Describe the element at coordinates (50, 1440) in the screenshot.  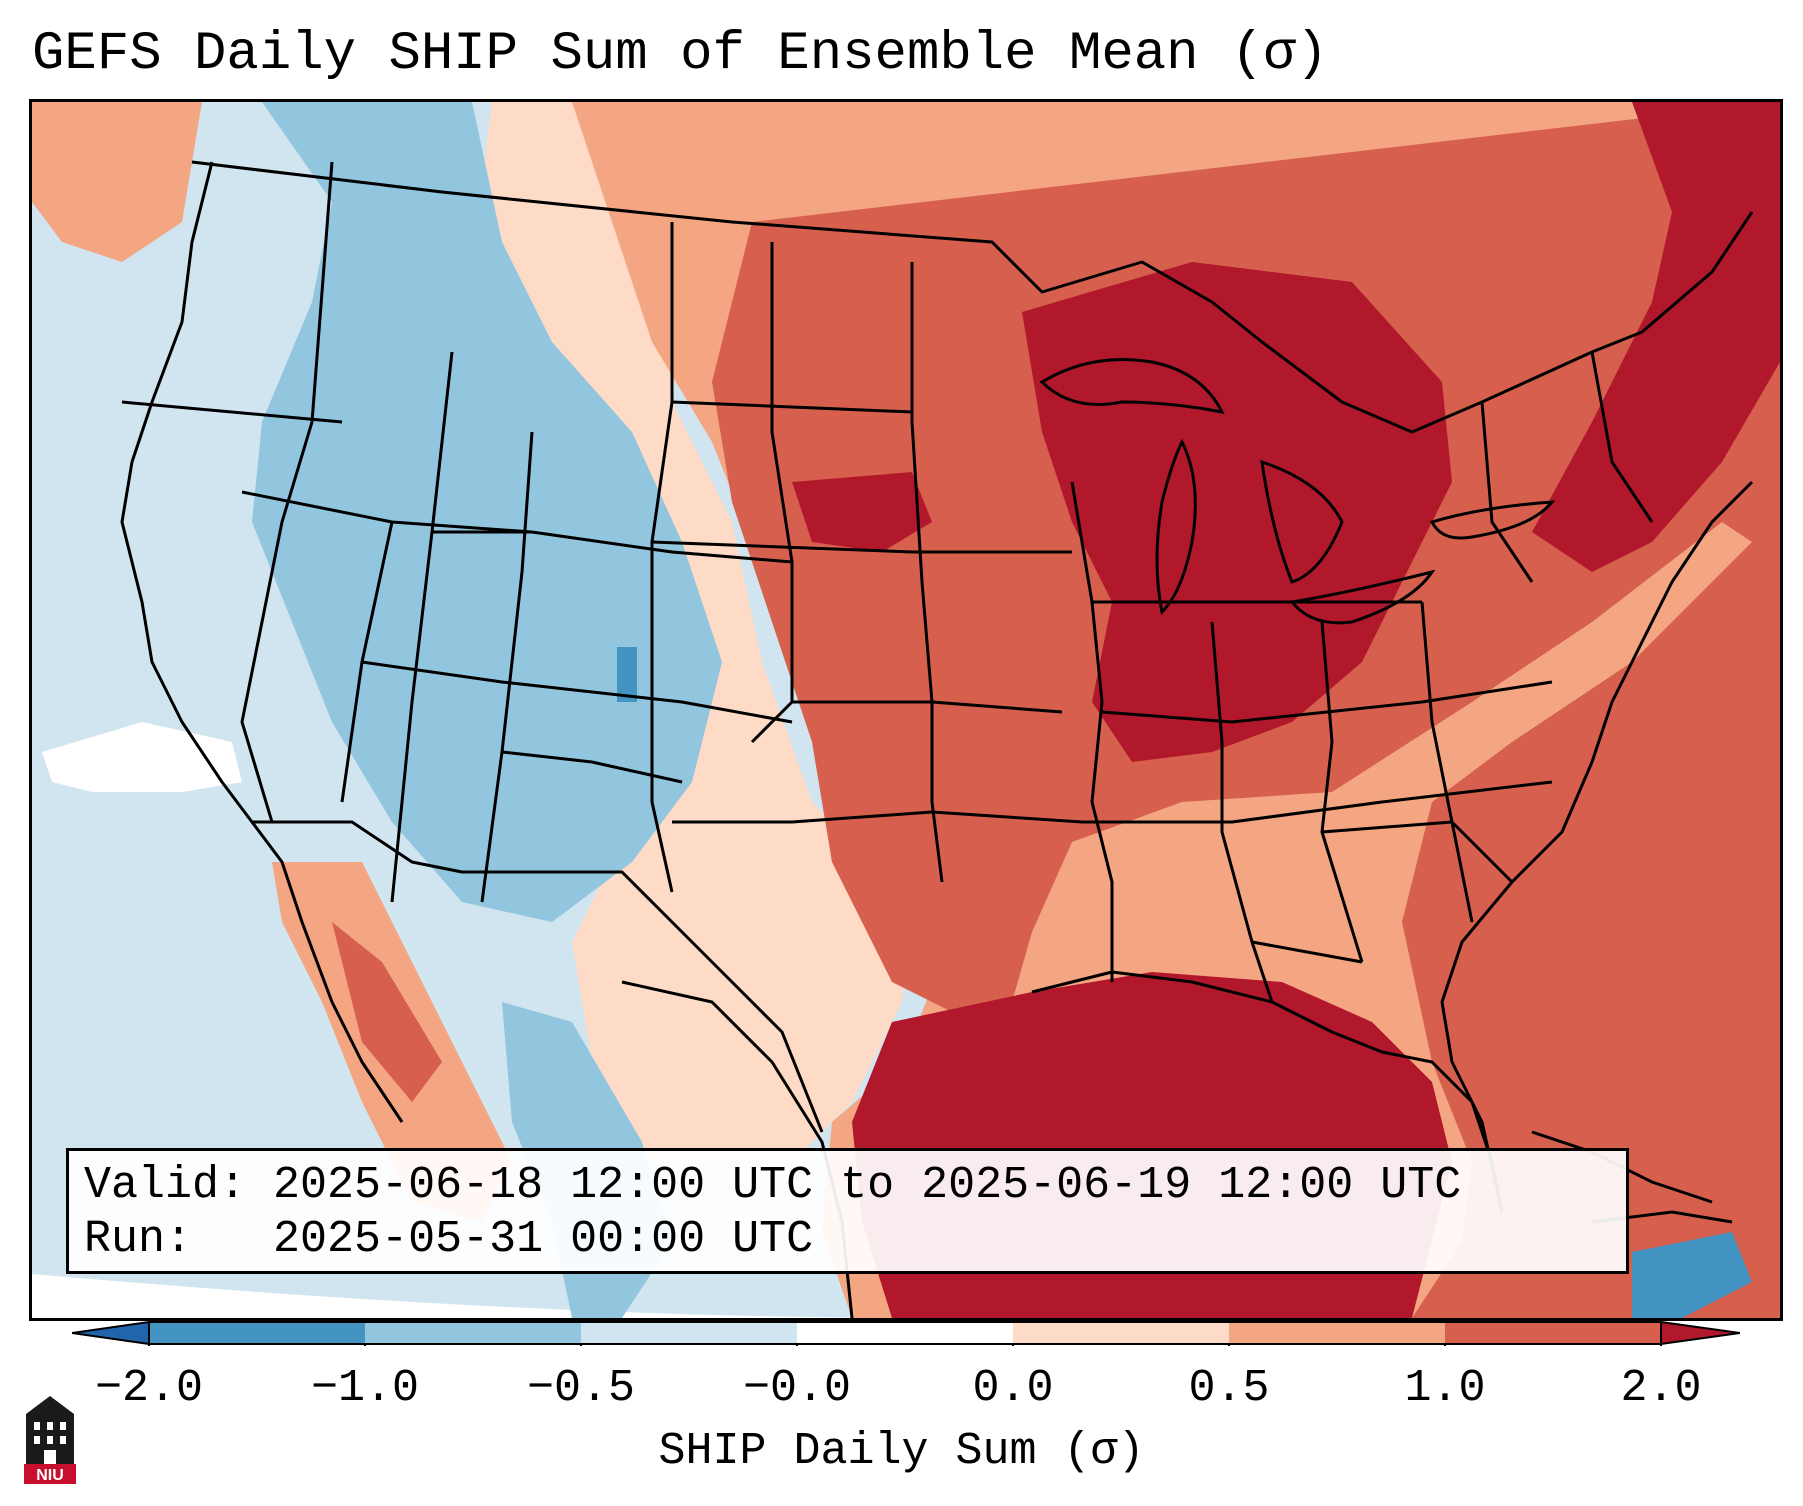
I see `niu-logo: NIU` at that location.